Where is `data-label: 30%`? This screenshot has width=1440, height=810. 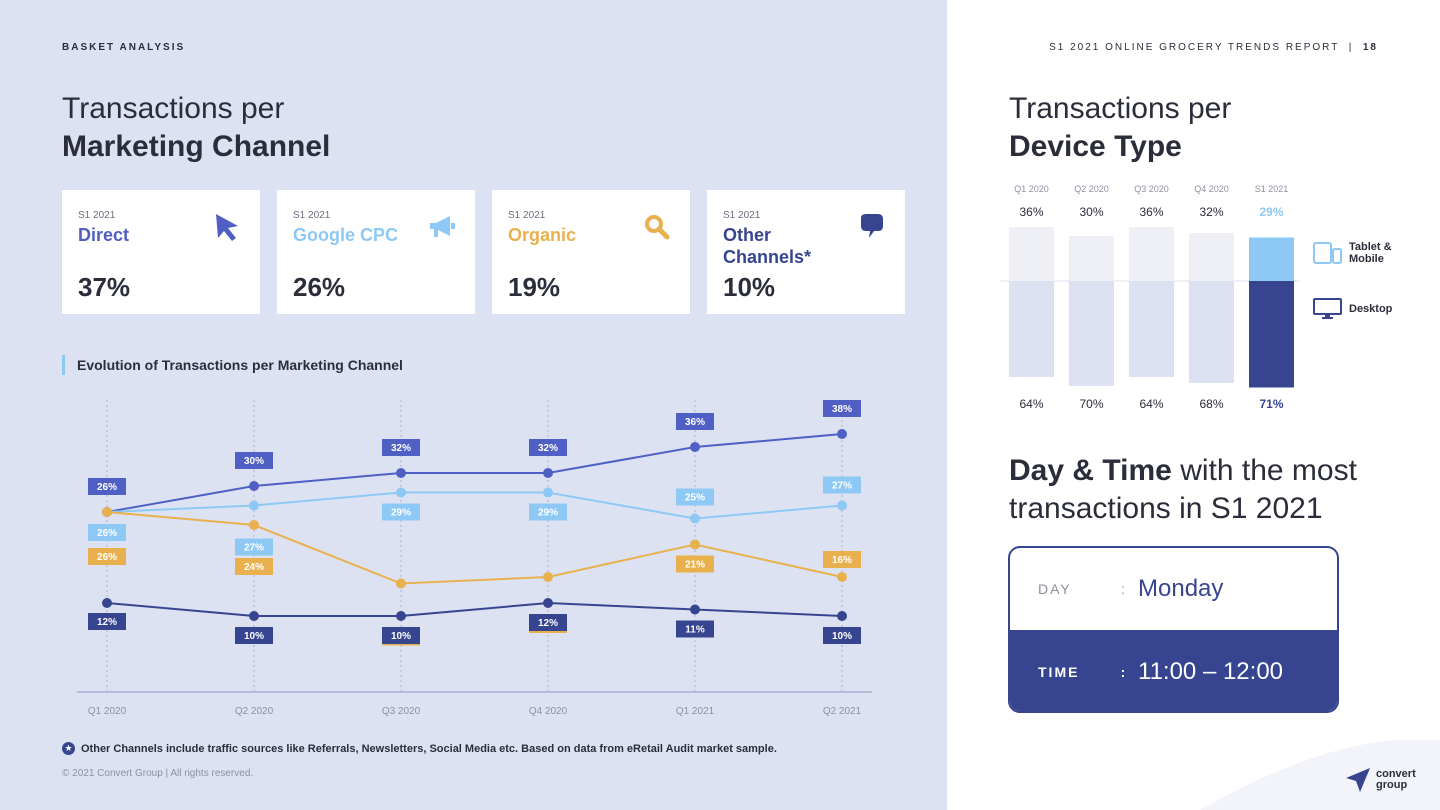
data-label: 30% is located at coordinates (254, 461).